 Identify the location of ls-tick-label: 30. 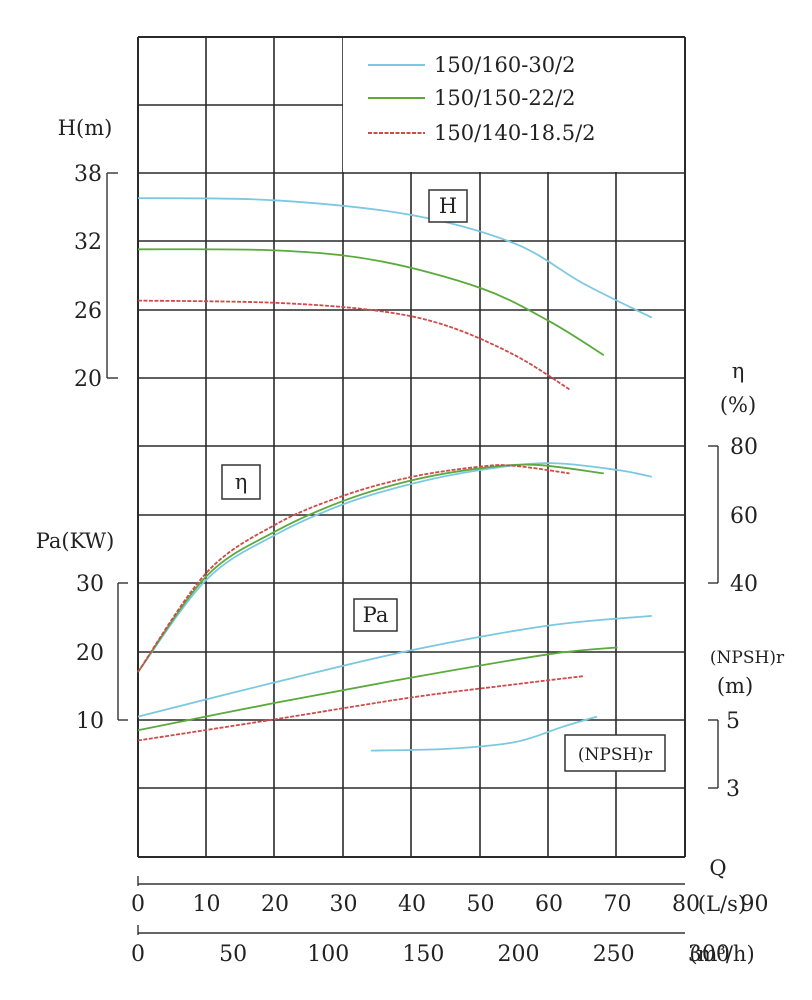
(344, 904).